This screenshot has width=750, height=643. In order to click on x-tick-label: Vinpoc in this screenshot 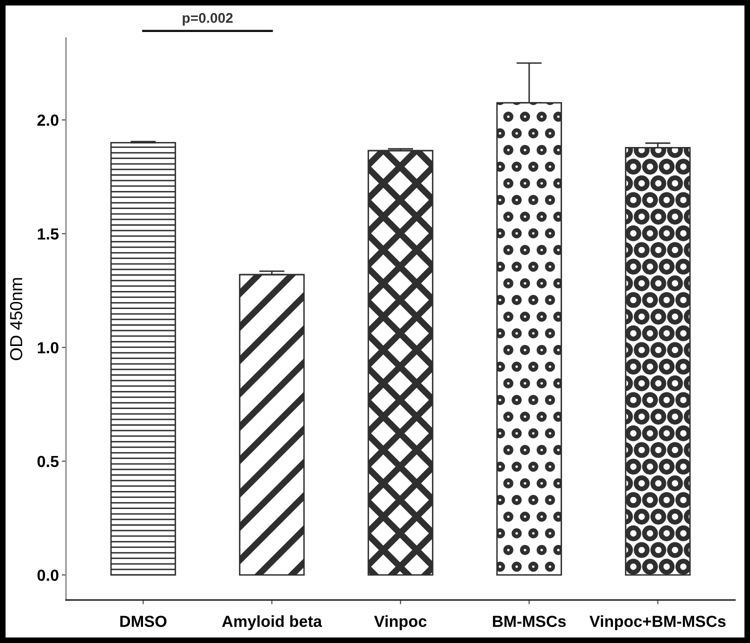, I will do `click(400, 622)`.